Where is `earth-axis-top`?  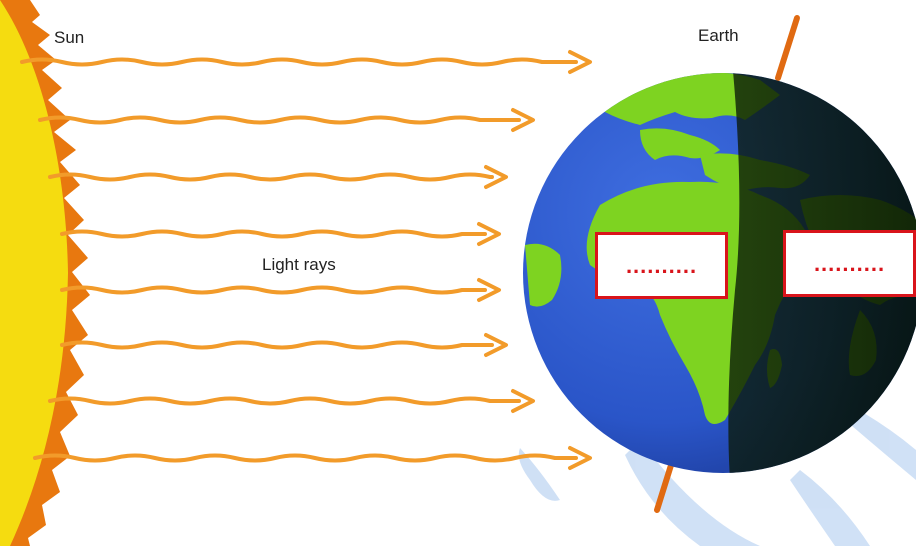 earth-axis-top is located at coordinates (787, 48).